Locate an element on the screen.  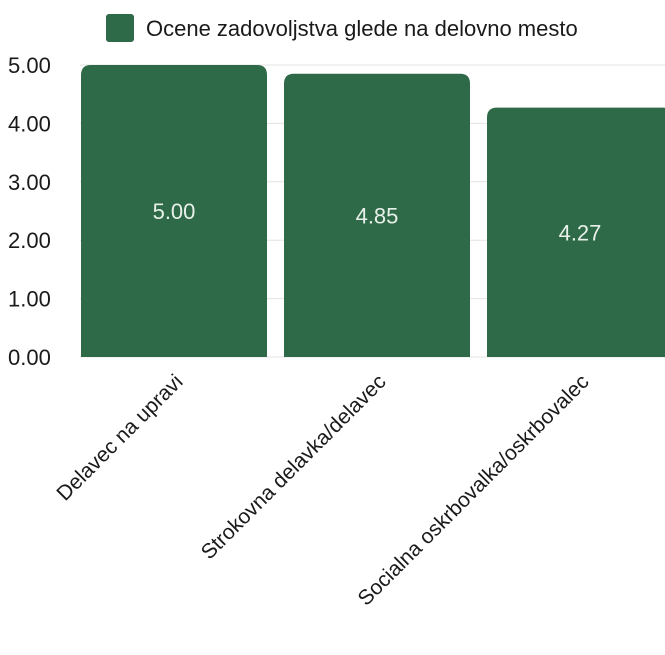
bar-data-label: 4.85 is located at coordinates (377, 215).